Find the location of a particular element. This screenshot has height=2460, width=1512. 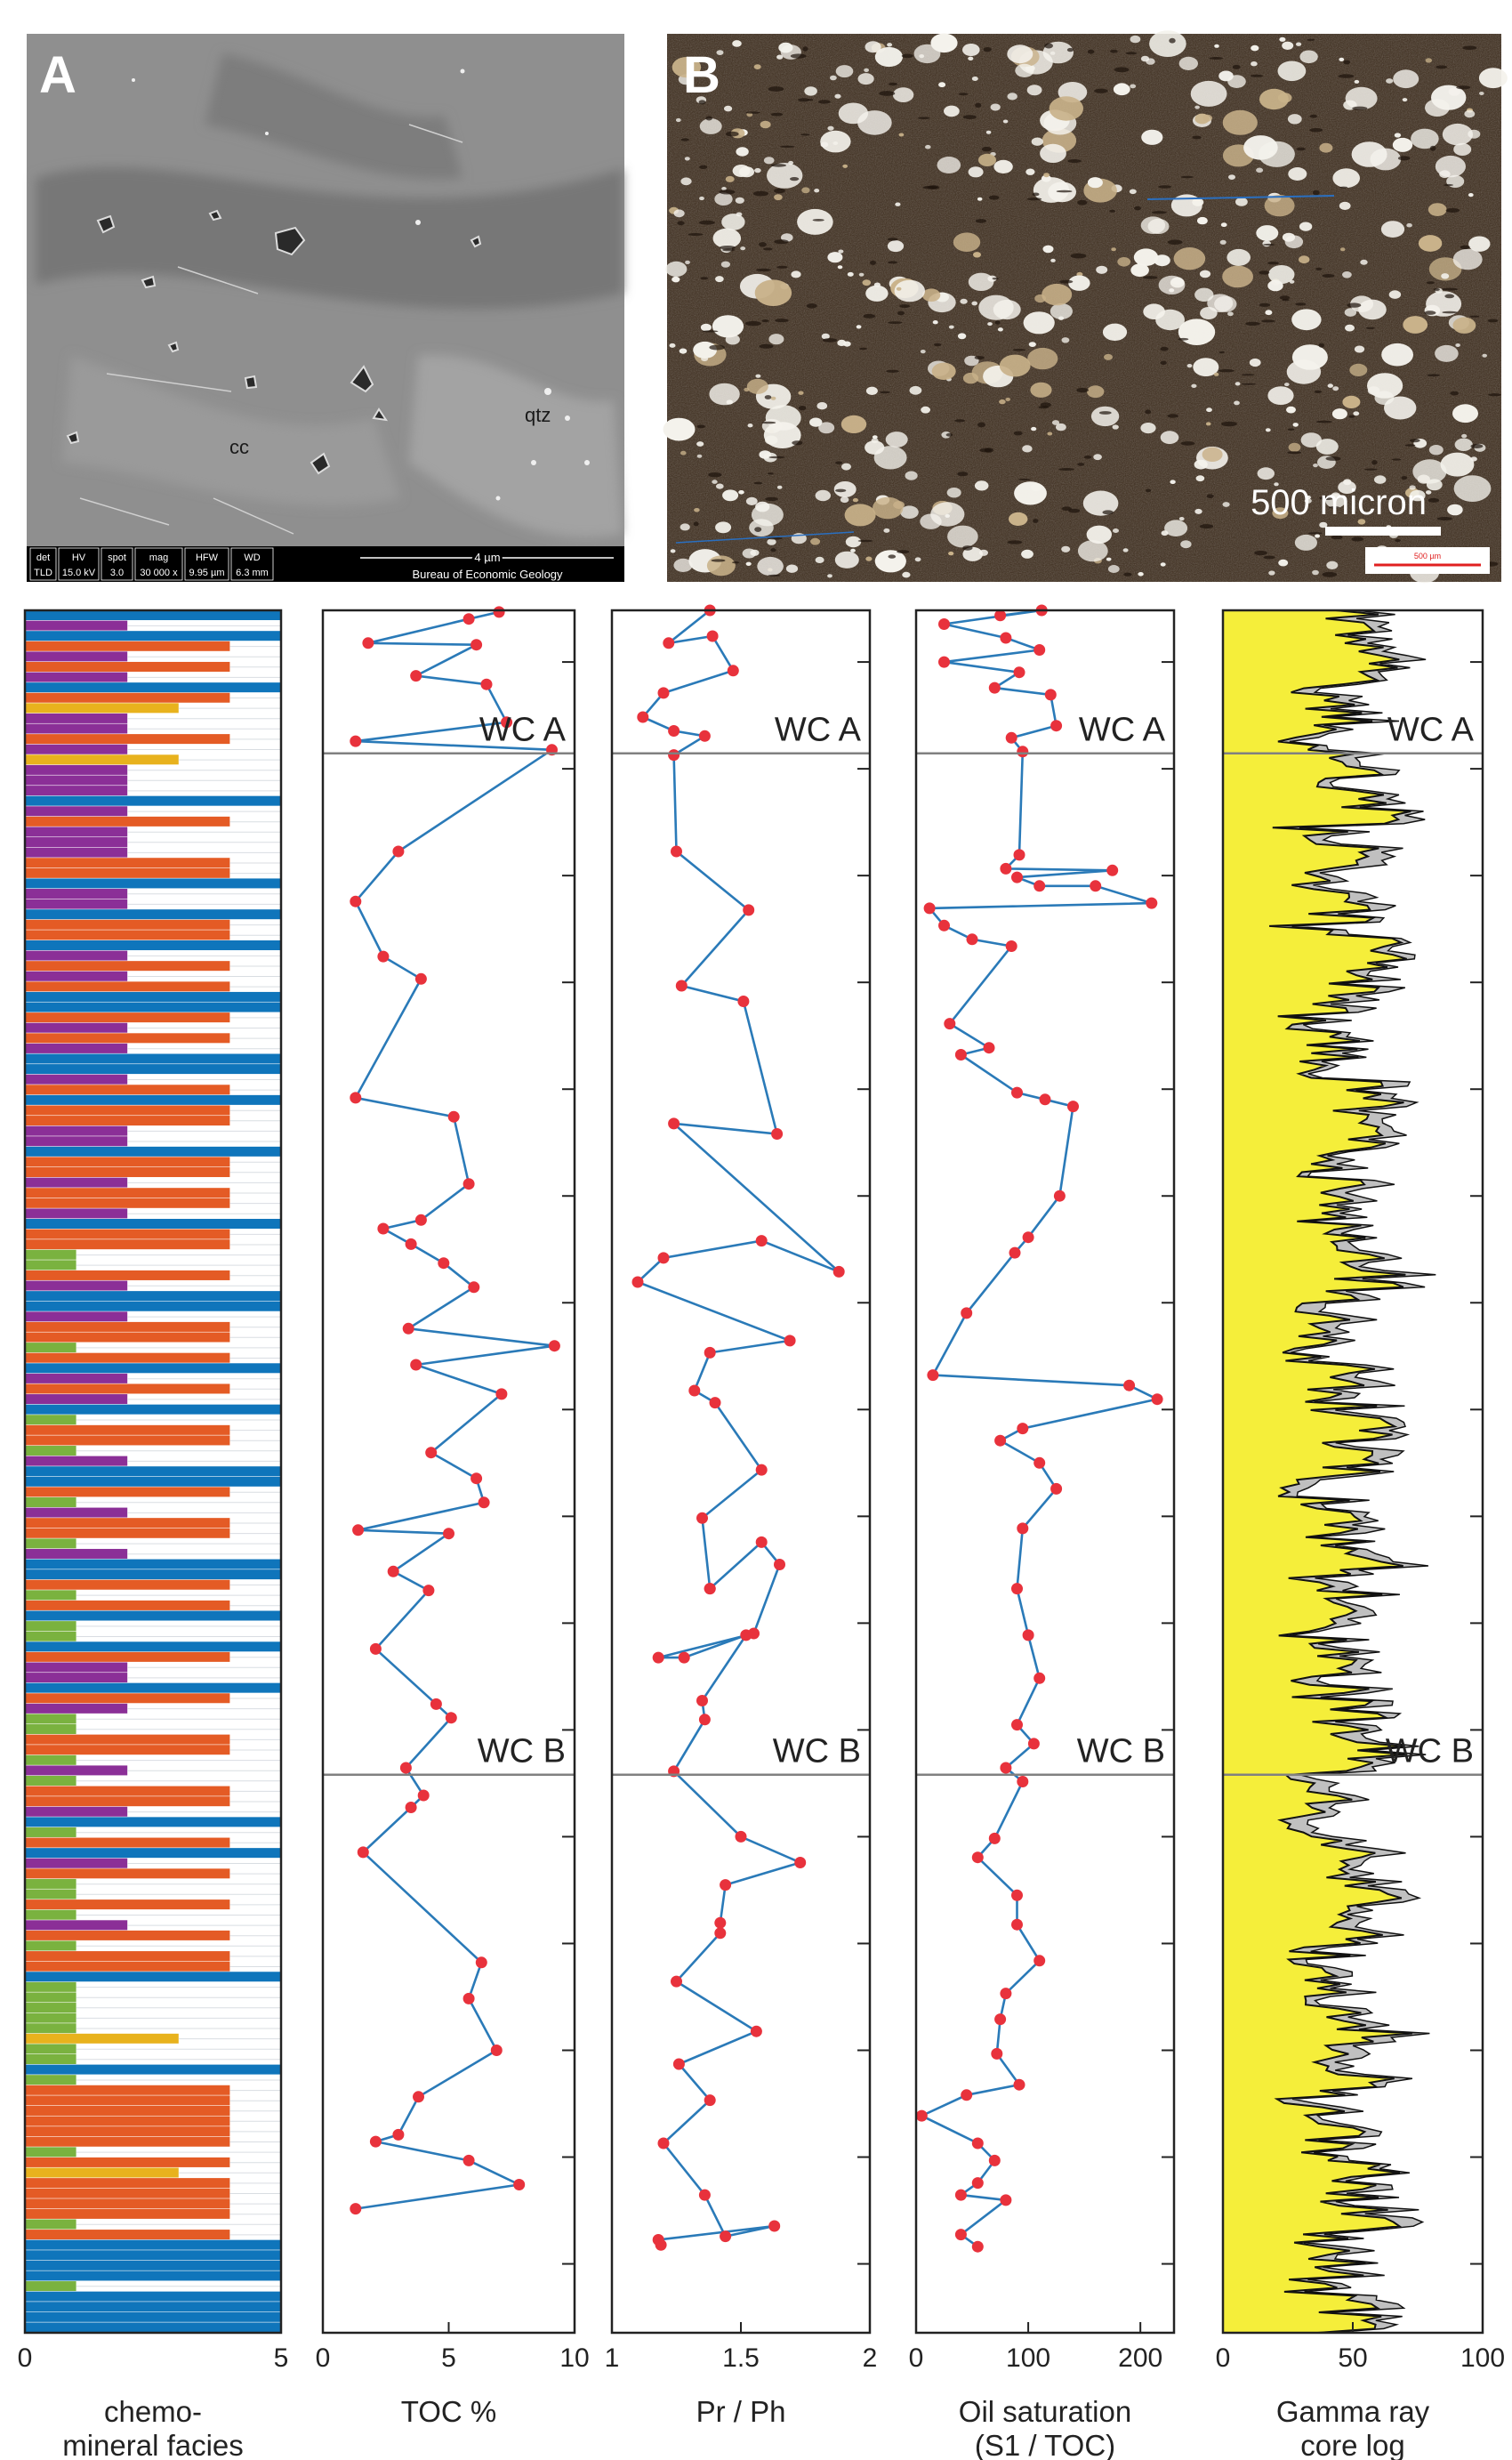

thin-section-grains is located at coordinates (1085, 307).